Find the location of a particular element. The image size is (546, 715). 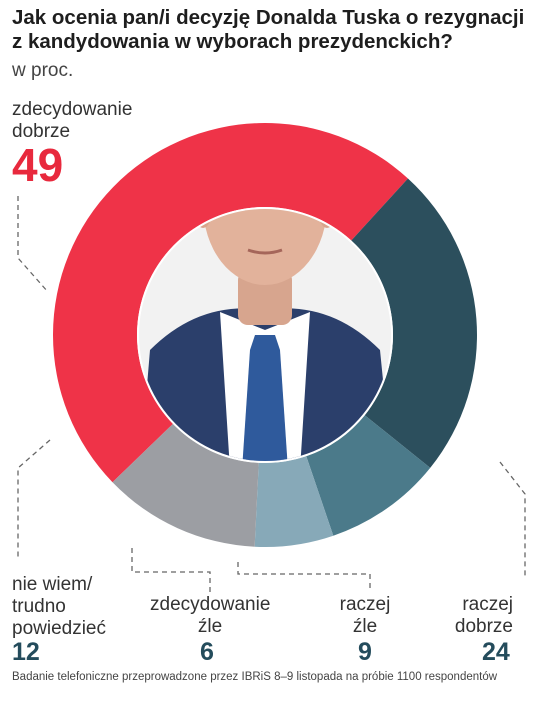

label-line: trudno is located at coordinates (39, 606).